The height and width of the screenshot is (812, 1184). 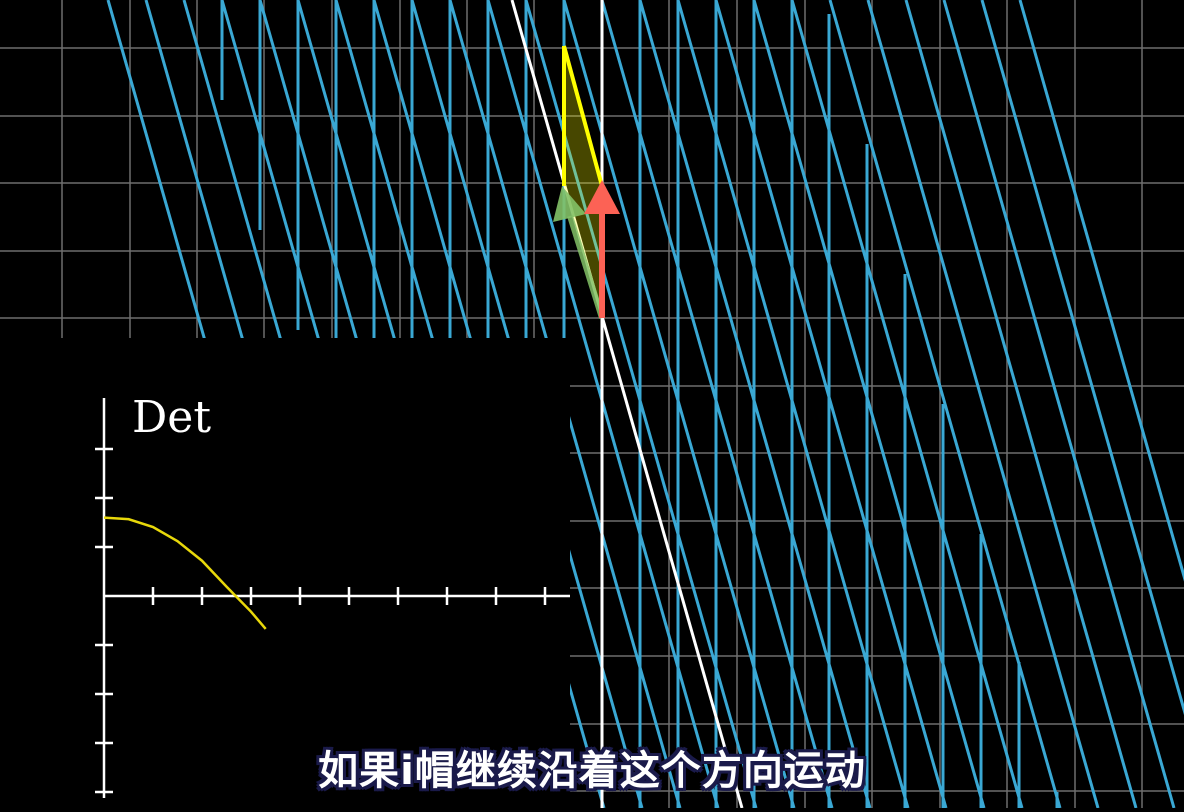 What do you see at coordinates (602, 197) in the screenshot?
I see `j-hat-arrow-icon` at bounding box center [602, 197].